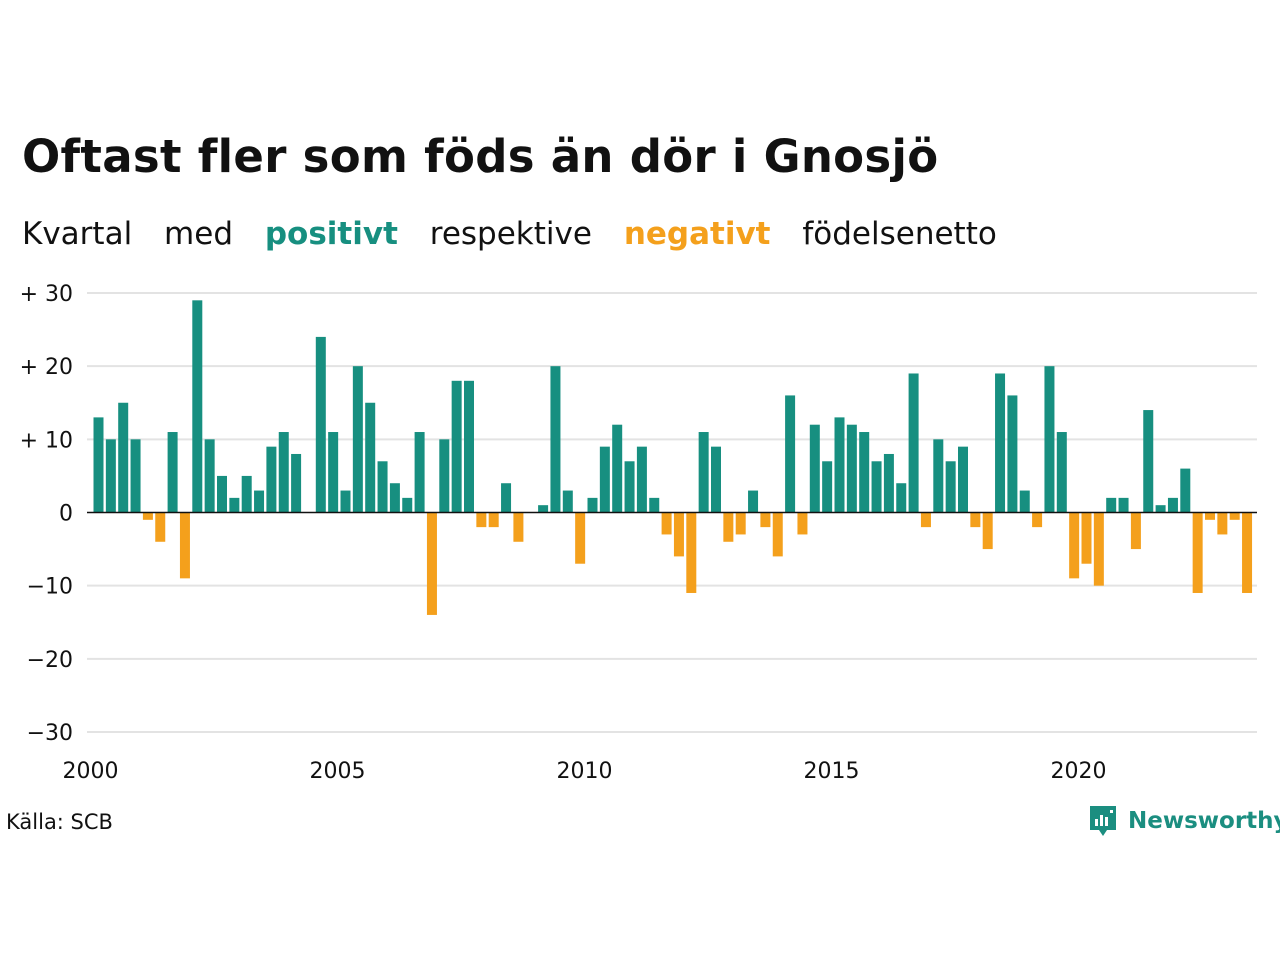 This screenshot has height=960, width=1280. I want to click on subtitle-word-respektive: respektive, so click(510, 234).